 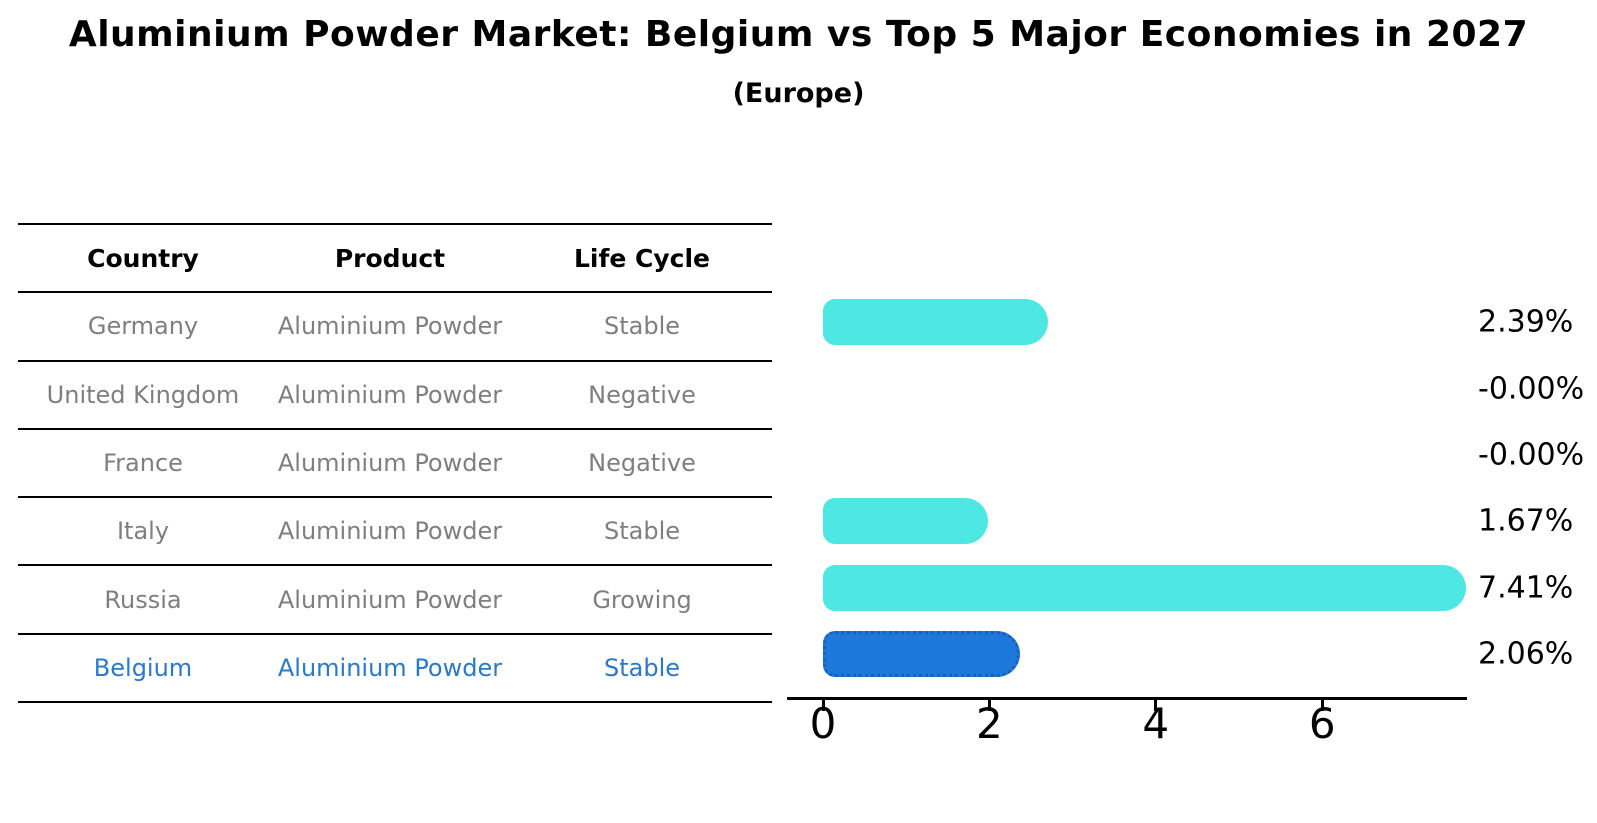 I want to click on country-cell: Germany, so click(x=143, y=326).